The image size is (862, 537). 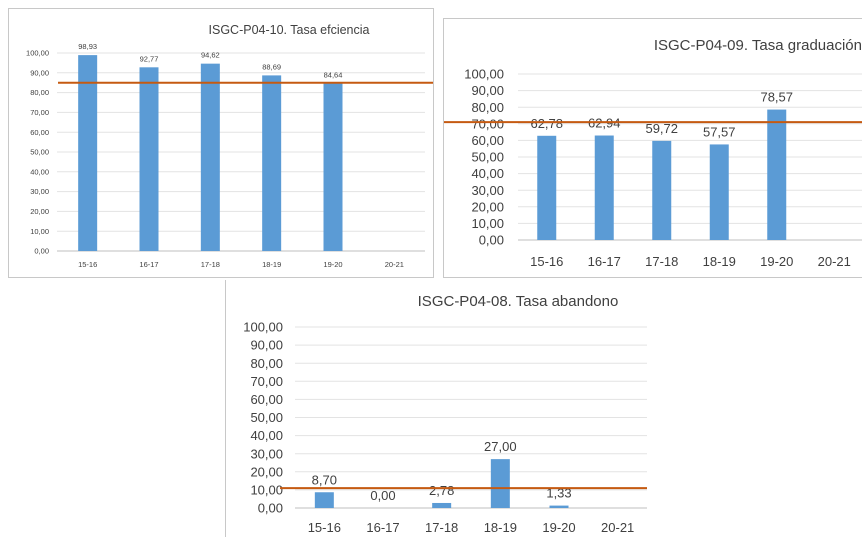 What do you see at coordinates (210, 55) in the screenshot?
I see `data-label: 94,62` at bounding box center [210, 55].